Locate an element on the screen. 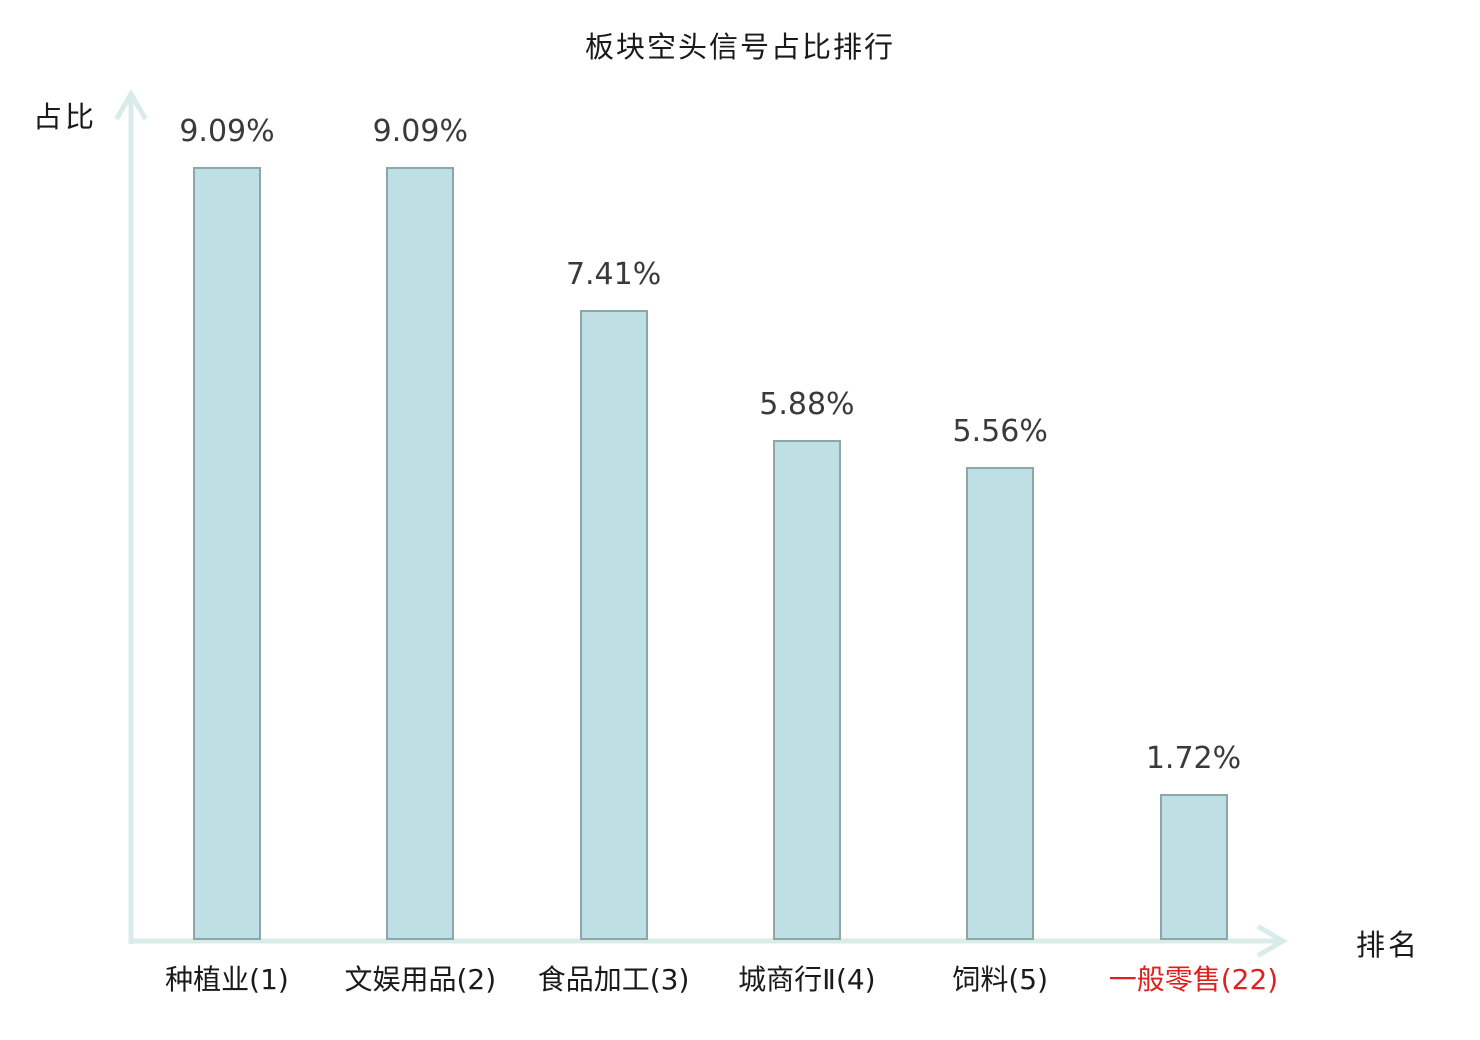 The width and height of the screenshot is (1480, 1040). x-axis-arrow-icon is located at coordinates (1272, 941).